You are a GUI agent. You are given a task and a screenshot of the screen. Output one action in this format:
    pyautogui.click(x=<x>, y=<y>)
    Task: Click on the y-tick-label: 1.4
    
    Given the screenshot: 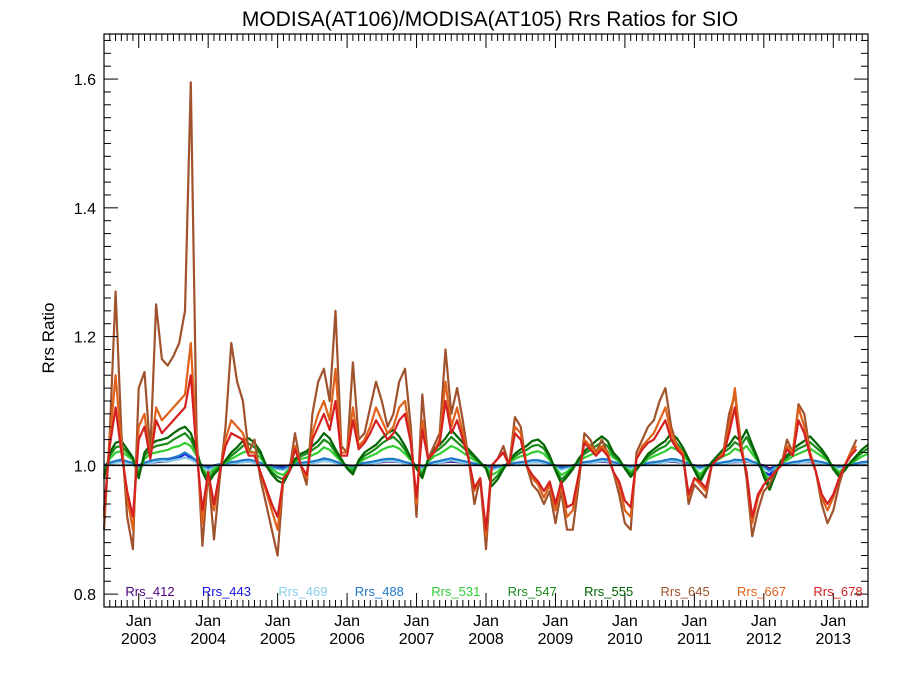 What is the action you would take?
    pyautogui.click(x=85, y=209)
    